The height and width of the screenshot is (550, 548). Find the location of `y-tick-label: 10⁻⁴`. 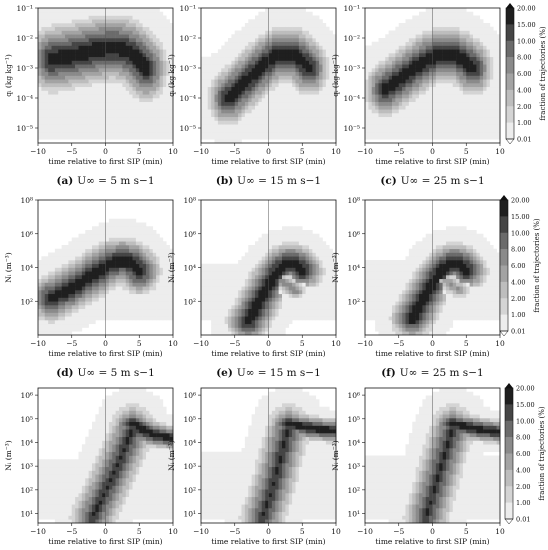

y-tick-label: 10⁻⁴ is located at coordinates (351, 98).